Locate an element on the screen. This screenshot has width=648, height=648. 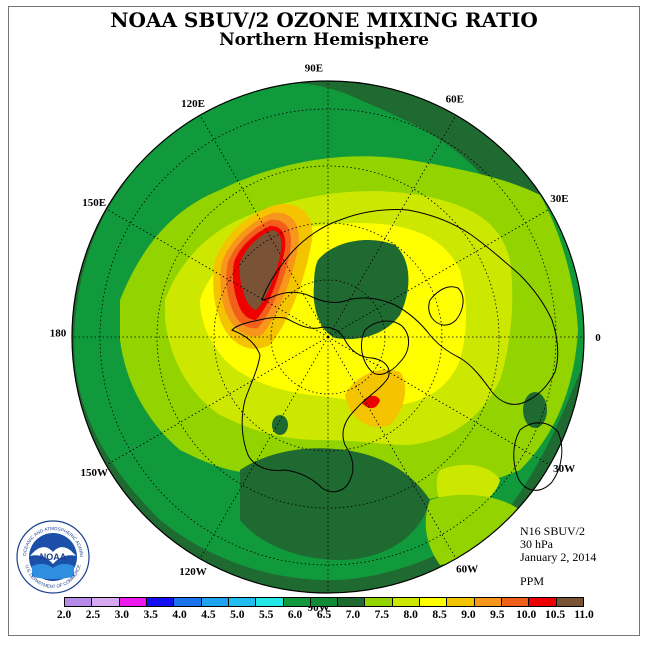
colorbar-tick-label: 7.5 is located at coordinates (381, 615).